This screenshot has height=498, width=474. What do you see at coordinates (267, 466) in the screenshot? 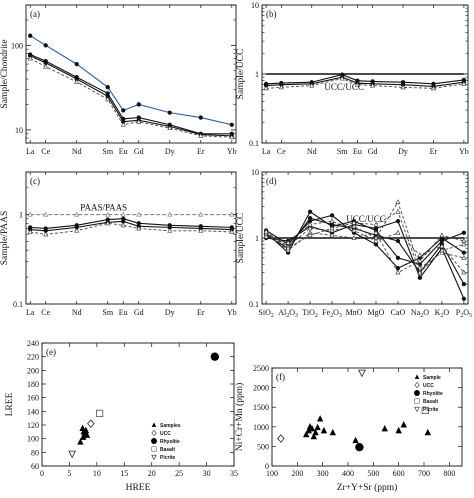
I see `y-tick-label: 0` at bounding box center [267, 466].